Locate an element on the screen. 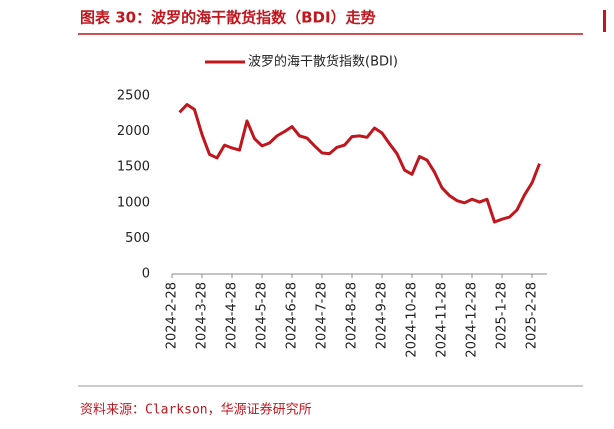  y-tick-label: 2000 is located at coordinates (133, 131).